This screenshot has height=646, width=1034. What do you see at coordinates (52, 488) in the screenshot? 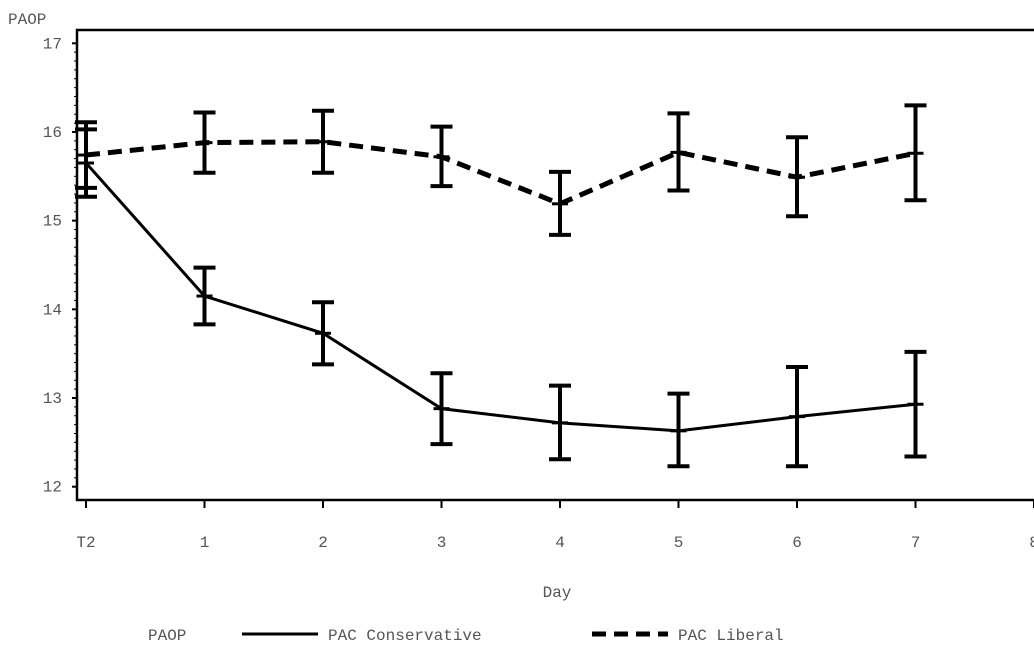
I see `y-tick-label: 12` at bounding box center [52, 488].